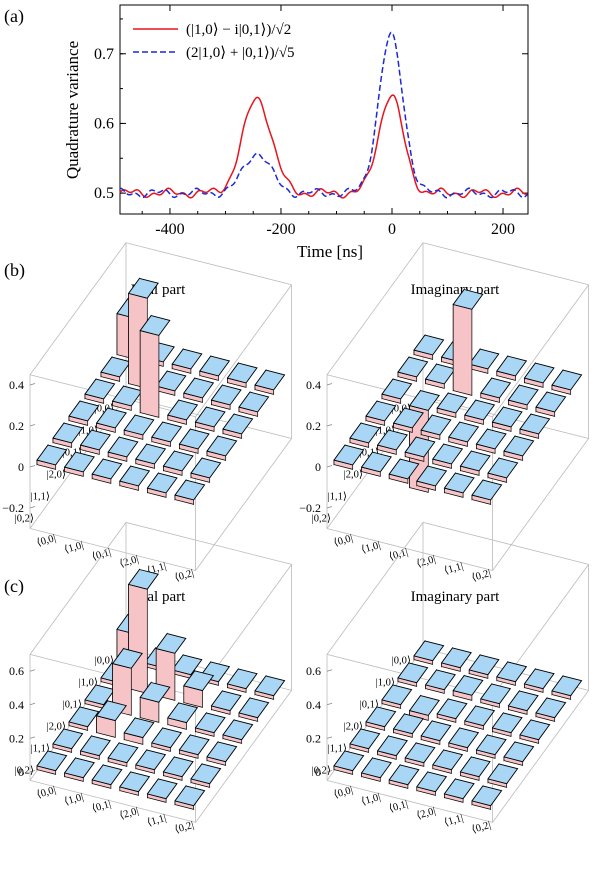 This screenshot has height=869, width=603. I want to click on row-basis-label: |1,0⟩, so click(385, 682).